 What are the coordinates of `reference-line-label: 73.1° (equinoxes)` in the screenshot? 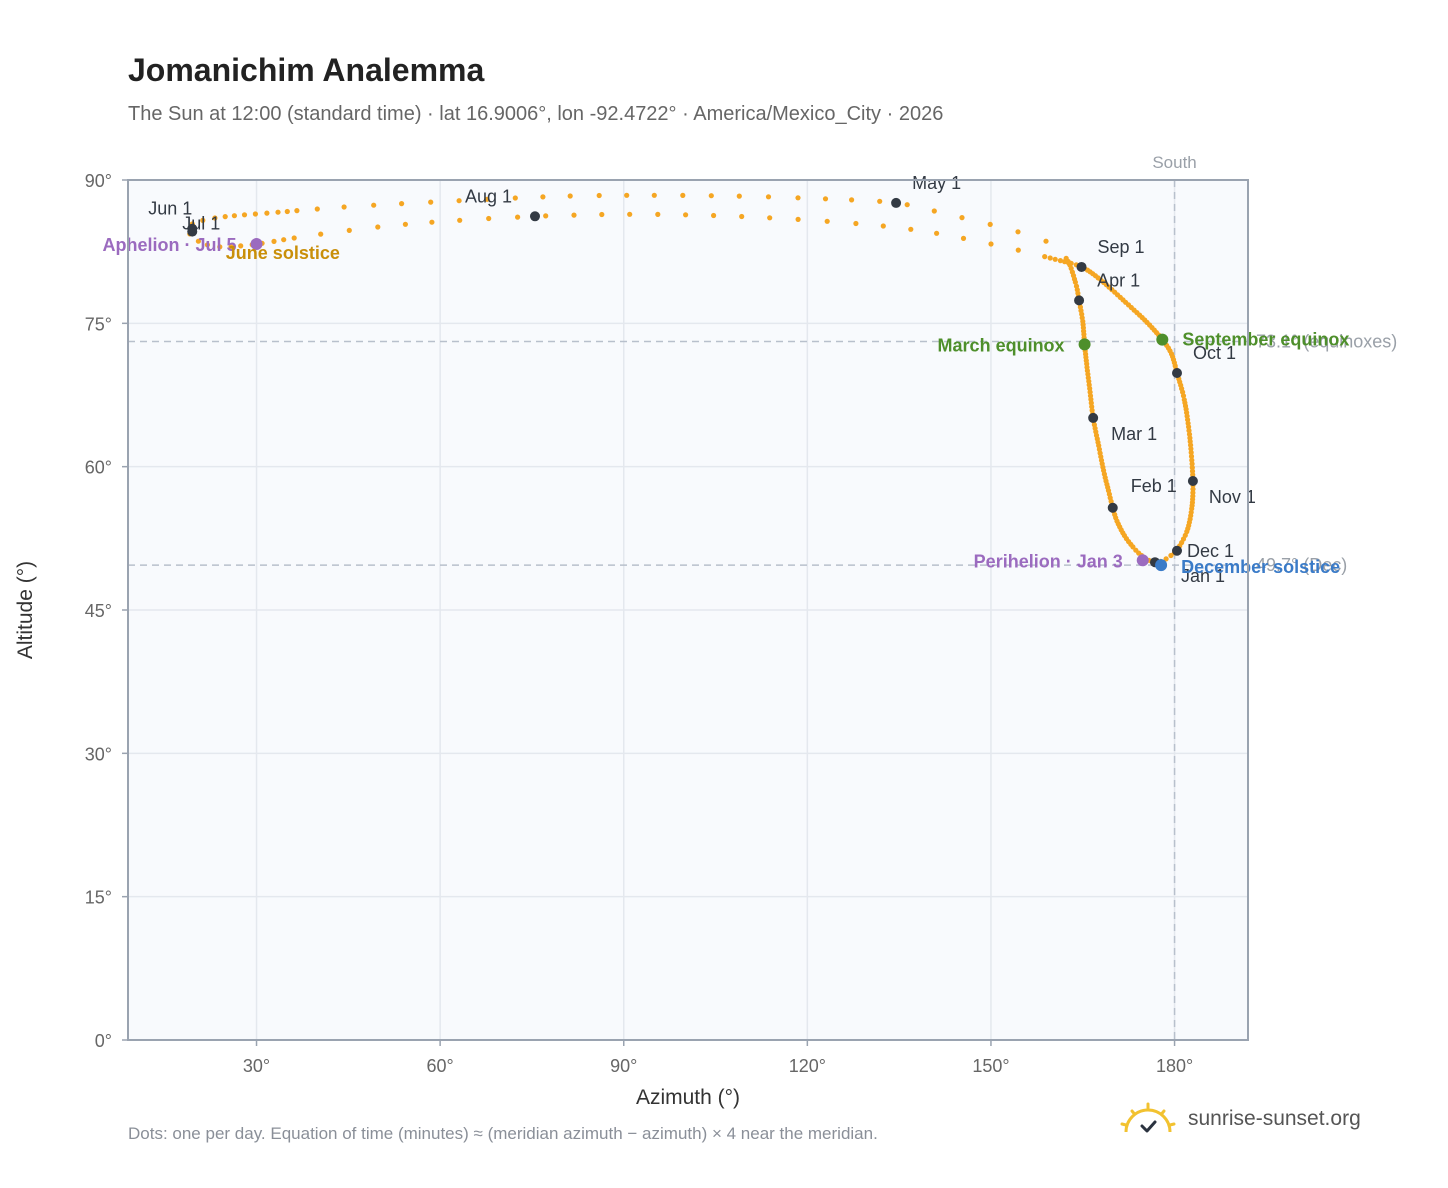 It's located at (1326, 341).